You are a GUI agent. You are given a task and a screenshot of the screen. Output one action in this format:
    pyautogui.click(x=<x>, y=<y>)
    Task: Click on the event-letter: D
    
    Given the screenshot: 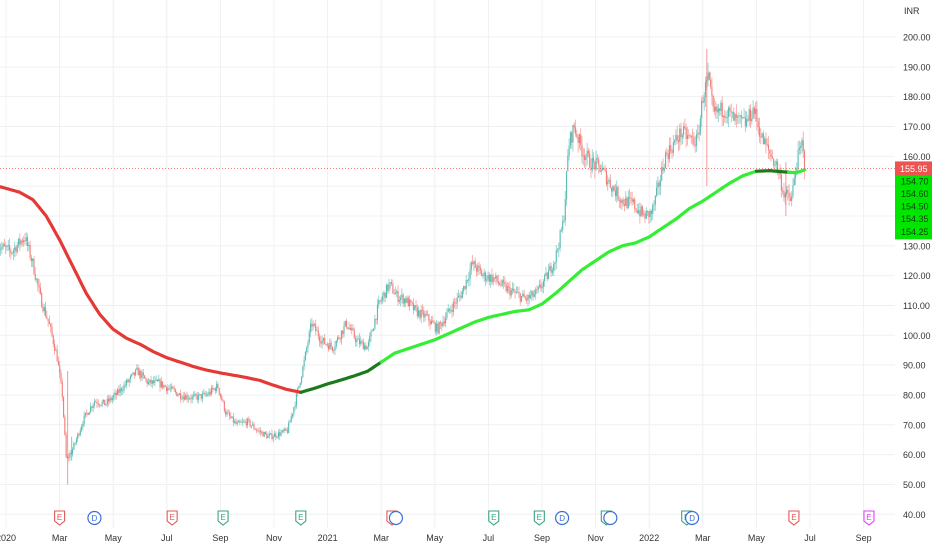 What is the action you would take?
    pyautogui.click(x=692, y=518)
    